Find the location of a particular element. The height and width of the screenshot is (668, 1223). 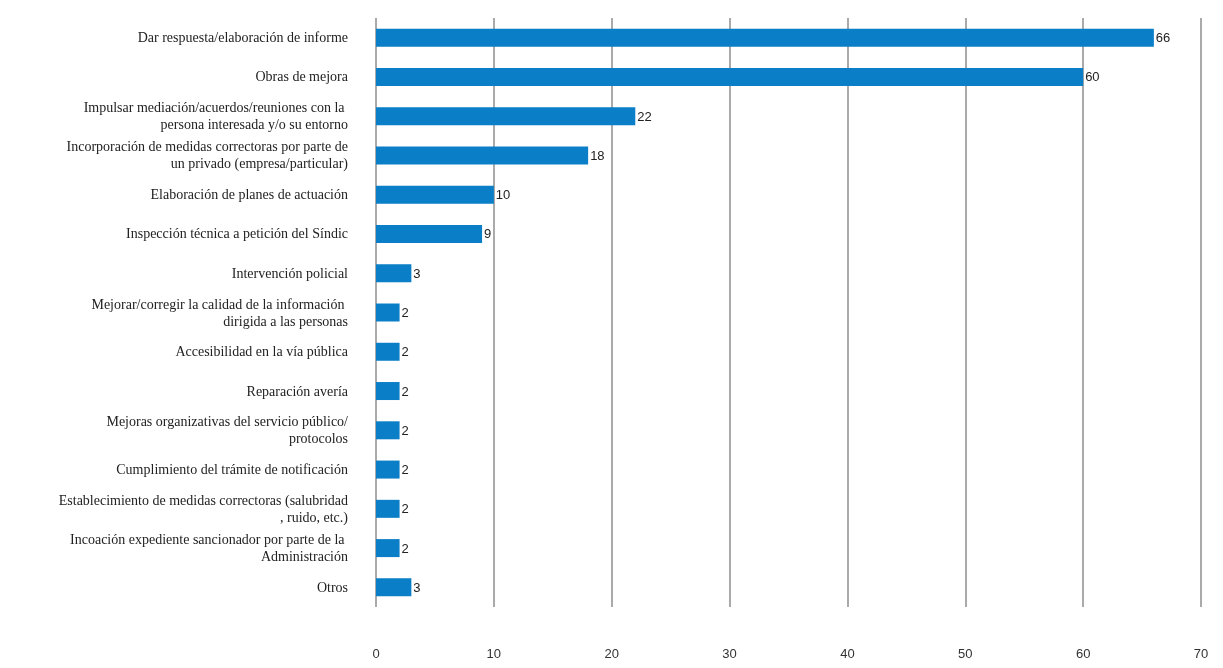

x-tick-label: 30 is located at coordinates (729, 653).